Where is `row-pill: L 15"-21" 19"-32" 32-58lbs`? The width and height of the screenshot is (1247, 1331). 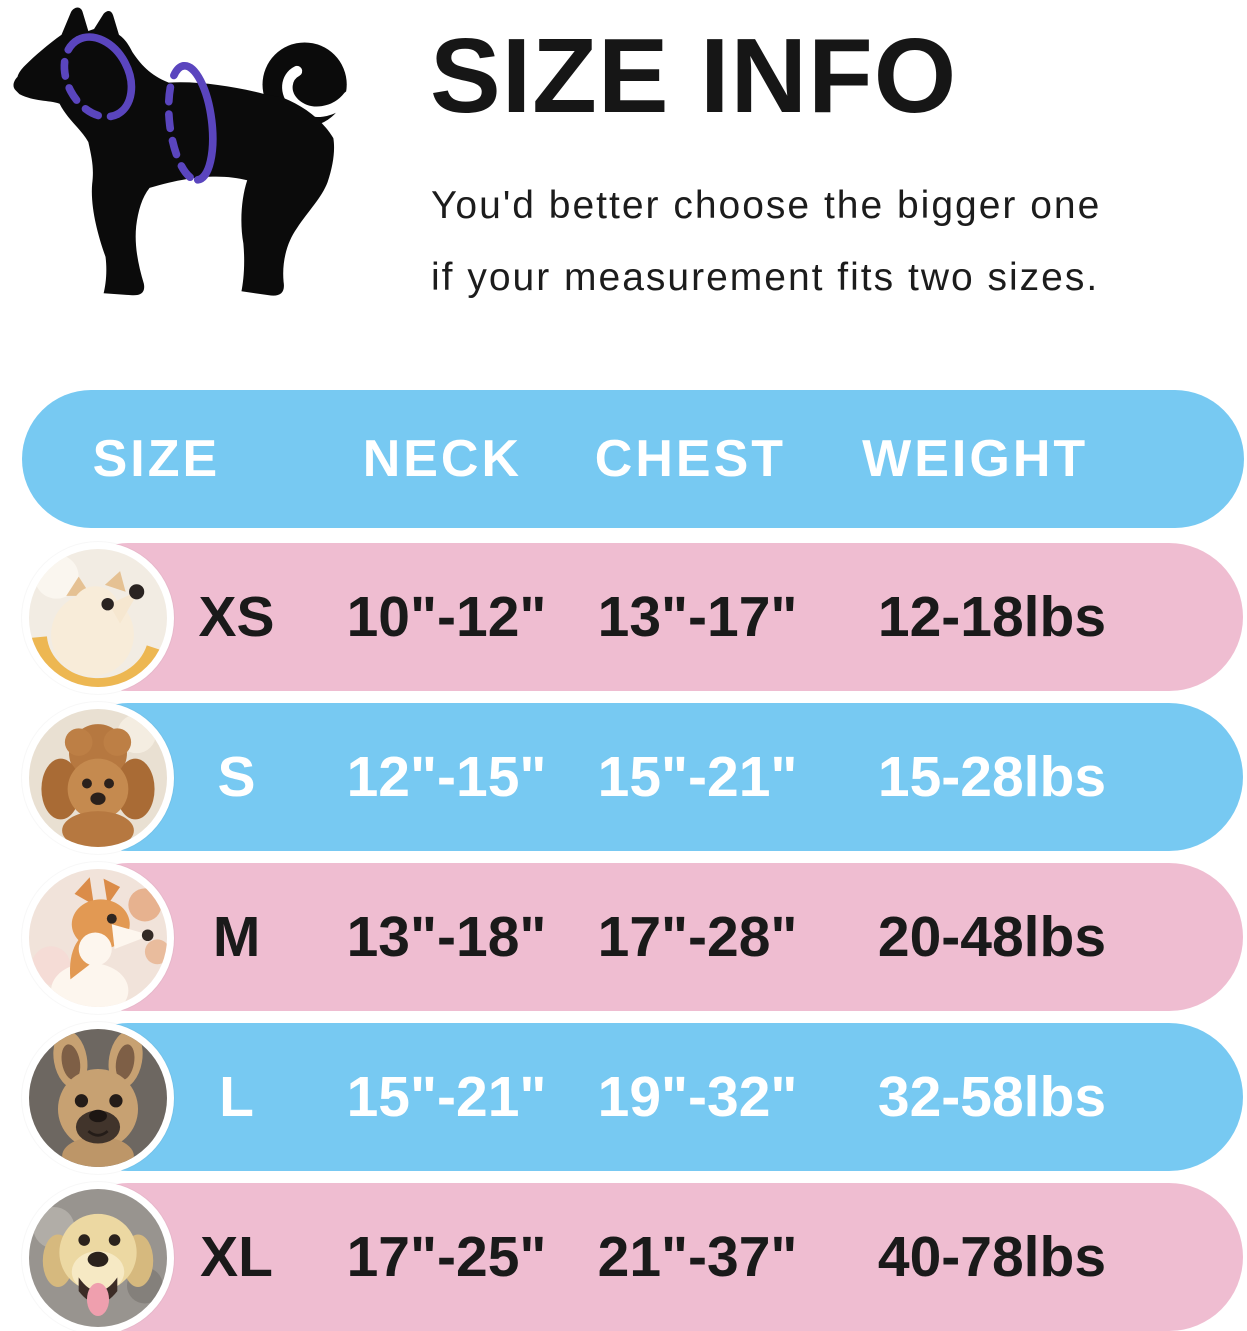 row-pill: L 15"-21" 19"-32" 32-58lbs is located at coordinates (656, 1097).